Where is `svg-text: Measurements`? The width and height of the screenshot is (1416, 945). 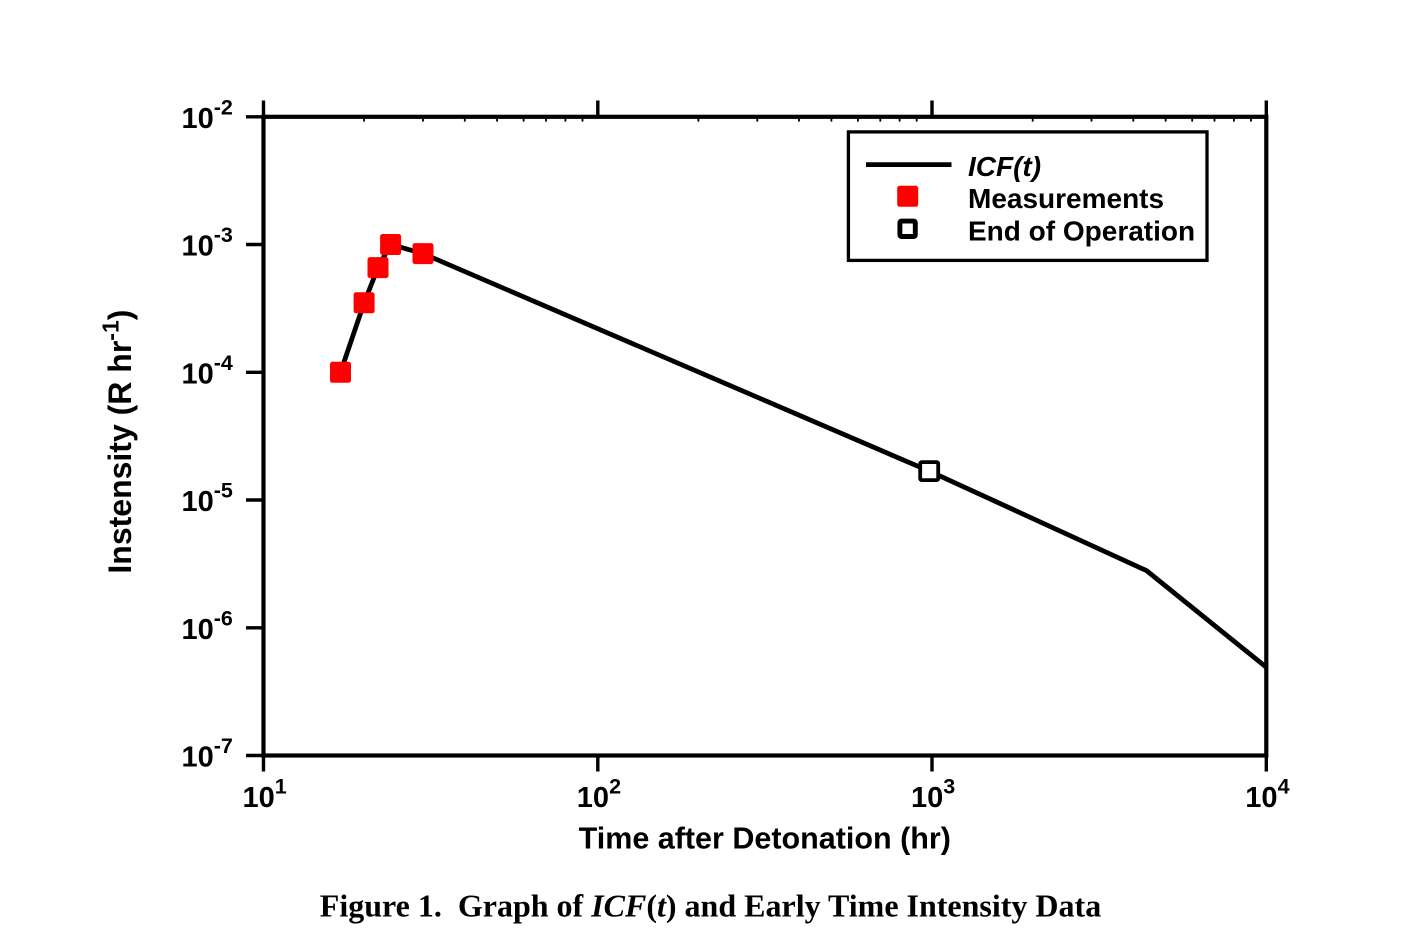 svg-text: Measurements is located at coordinates (1066, 198).